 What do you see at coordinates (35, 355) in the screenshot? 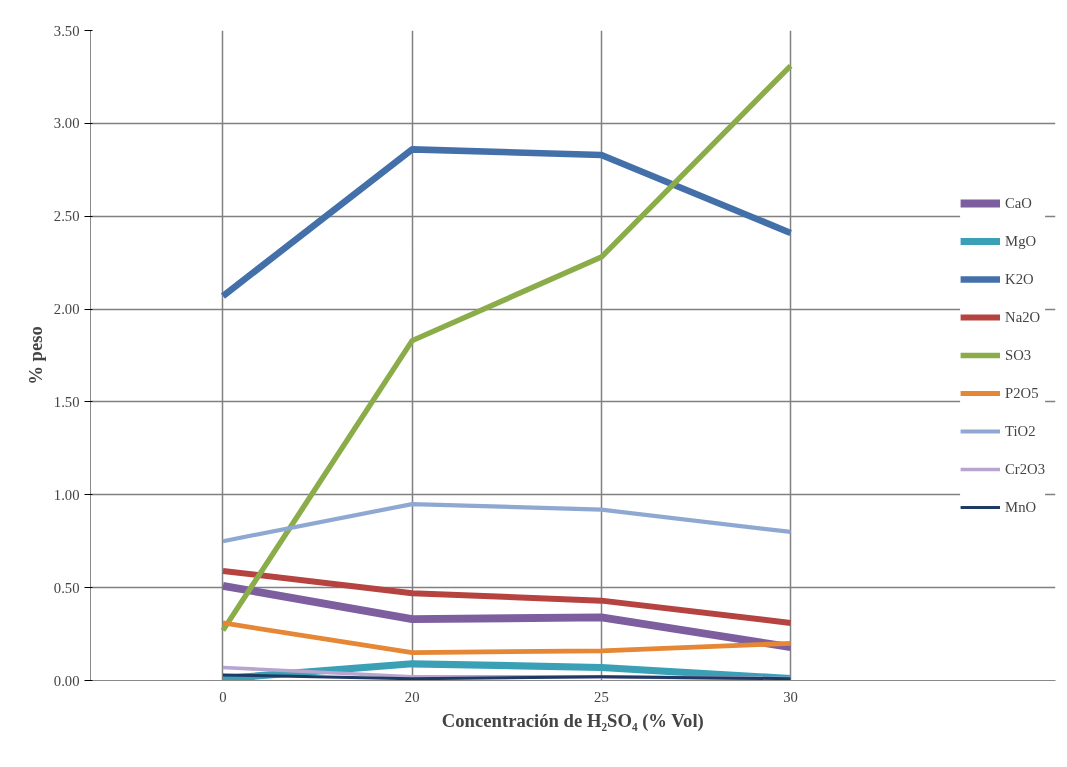
I see `y-axis-title: % peso` at bounding box center [35, 355].